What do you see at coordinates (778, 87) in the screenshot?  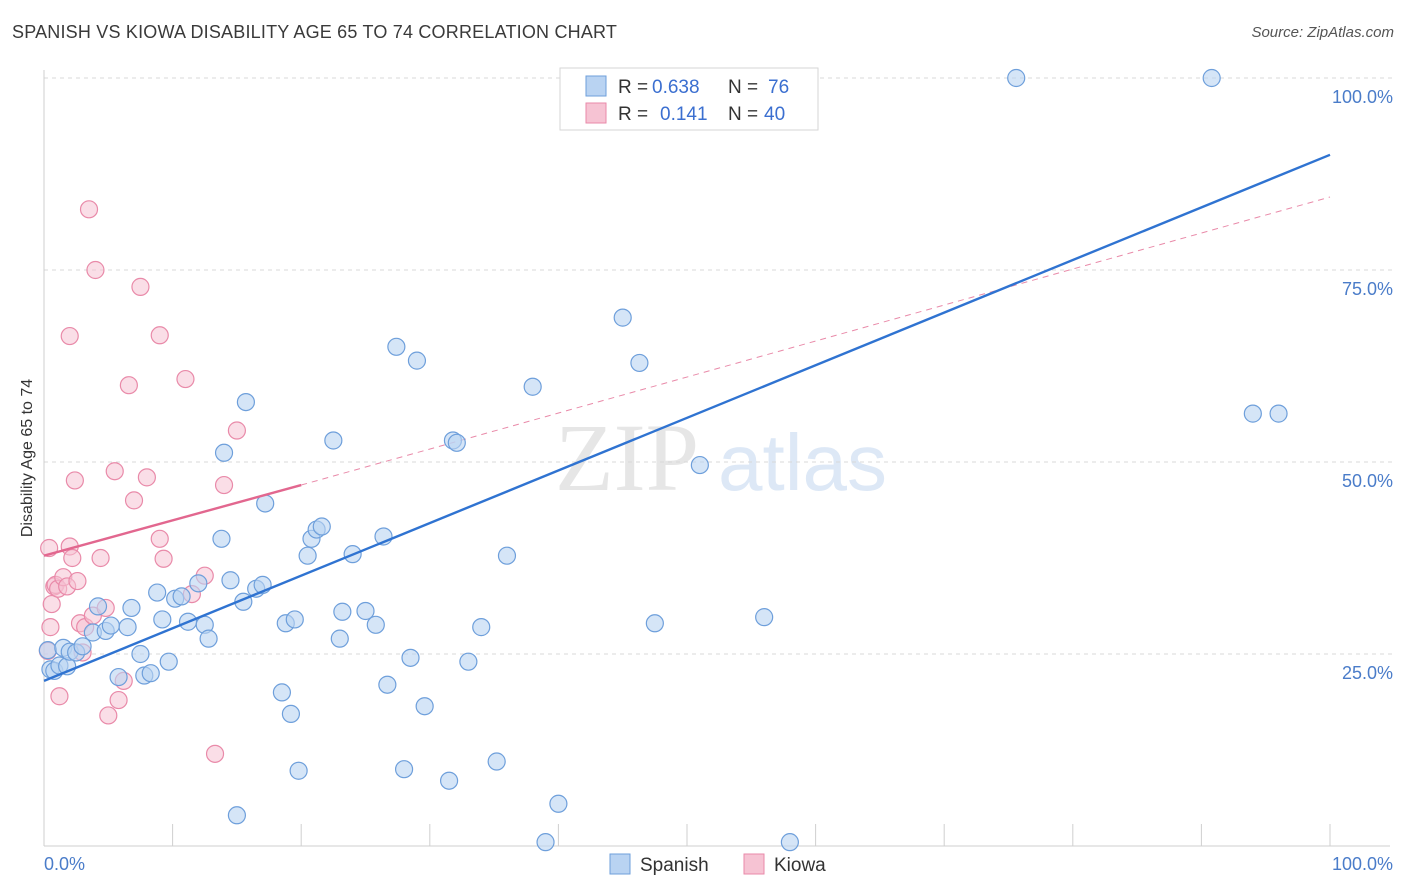 I see `legend-n-value-spanish: 76` at bounding box center [778, 87].